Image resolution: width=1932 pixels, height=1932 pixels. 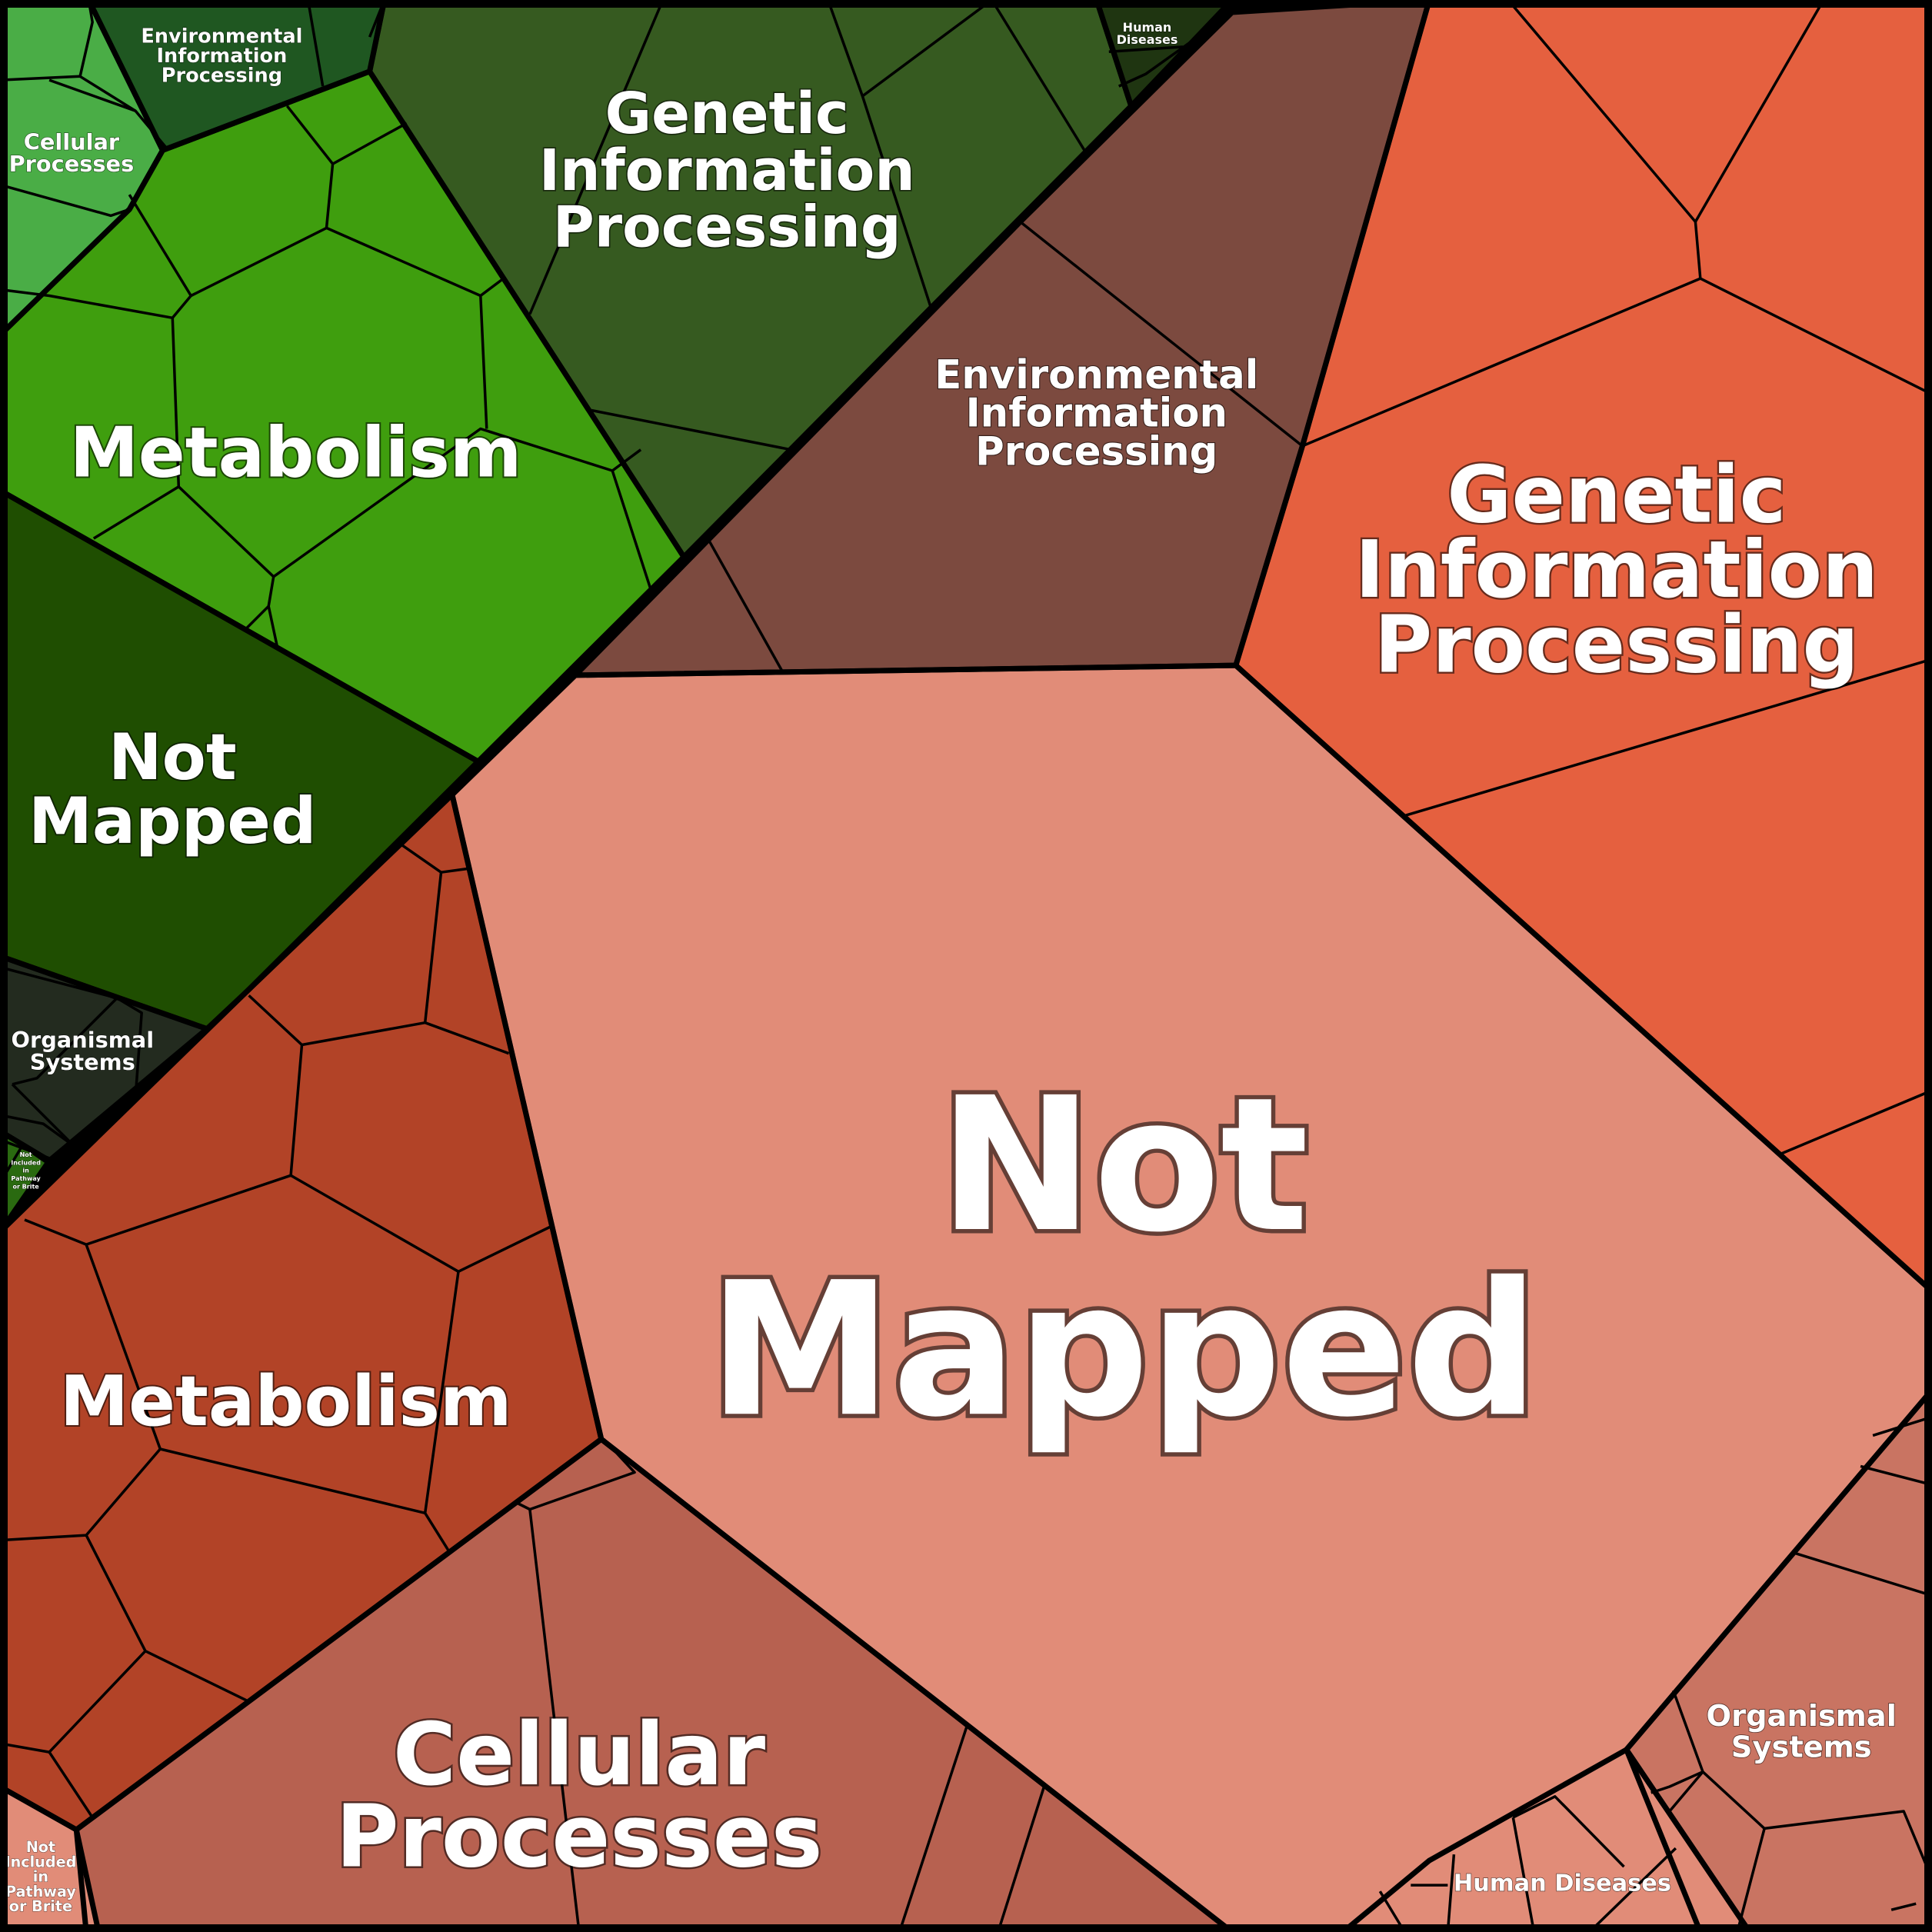 I want to click on label-line: Human Diseases, so click(x=1562, y=1883).